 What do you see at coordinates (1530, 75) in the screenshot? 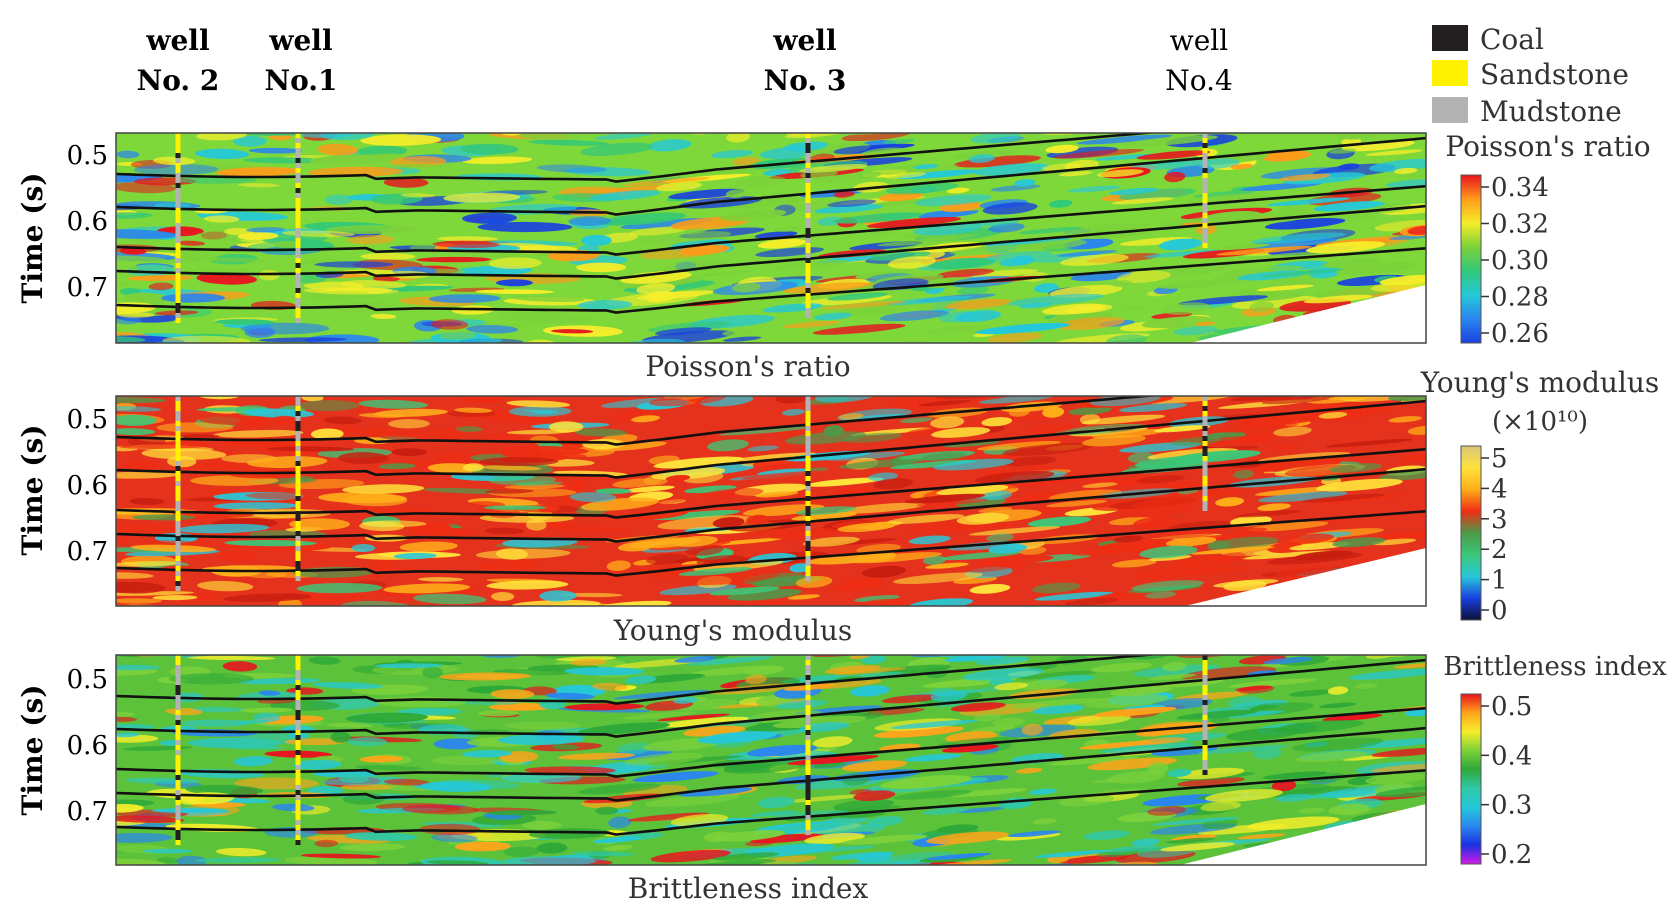
I see `lithology-legend: Coal Sandstone Mudstone` at bounding box center [1530, 75].